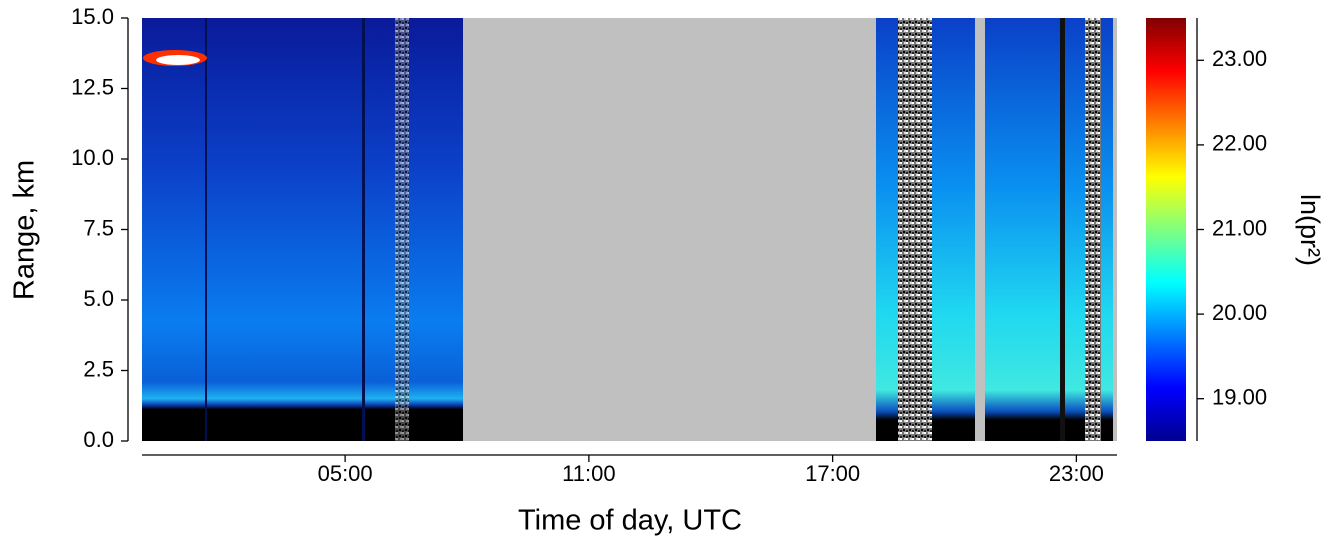 The image size is (1344, 553). What do you see at coordinates (92, 16) in the screenshot?
I see `y-tick-label: 15.0` at bounding box center [92, 16].